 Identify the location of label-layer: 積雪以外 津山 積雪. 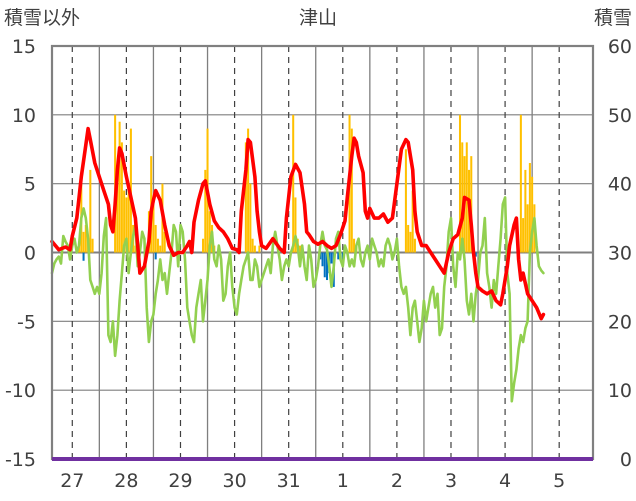
(318, 18).